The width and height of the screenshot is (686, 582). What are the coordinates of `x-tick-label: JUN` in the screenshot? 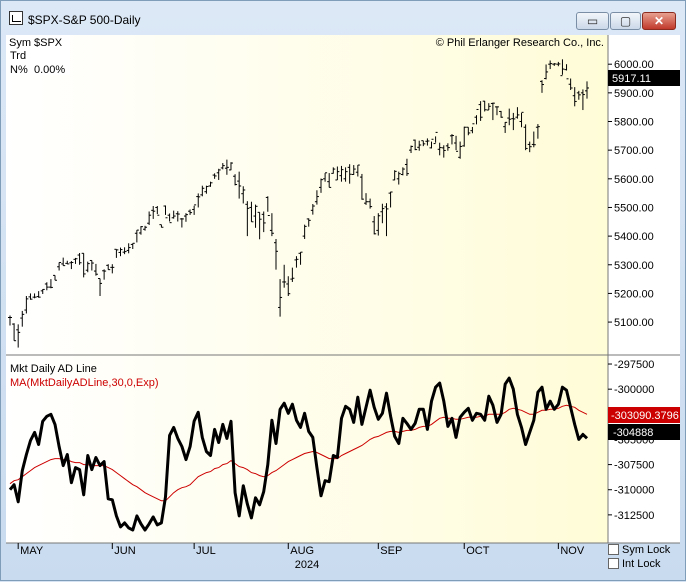 It's located at (124, 551).